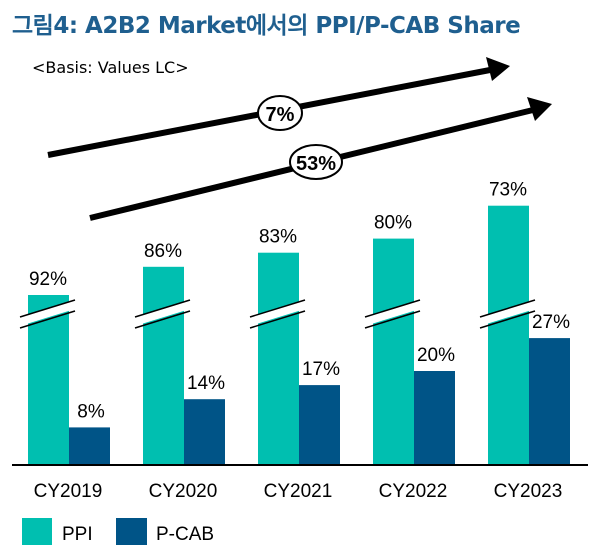  What do you see at coordinates (528, 491) in the screenshot?
I see `x-tick-label: CY2023` at bounding box center [528, 491].